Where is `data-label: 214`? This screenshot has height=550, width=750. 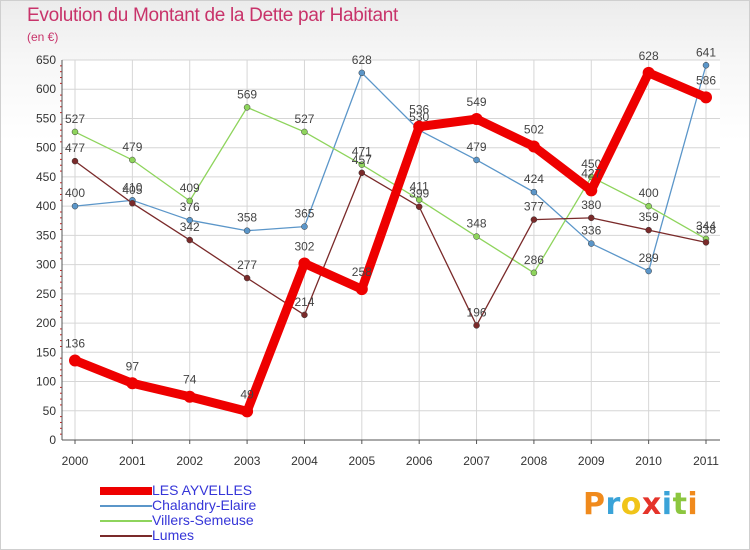 data-label: 214 is located at coordinates (304, 302).